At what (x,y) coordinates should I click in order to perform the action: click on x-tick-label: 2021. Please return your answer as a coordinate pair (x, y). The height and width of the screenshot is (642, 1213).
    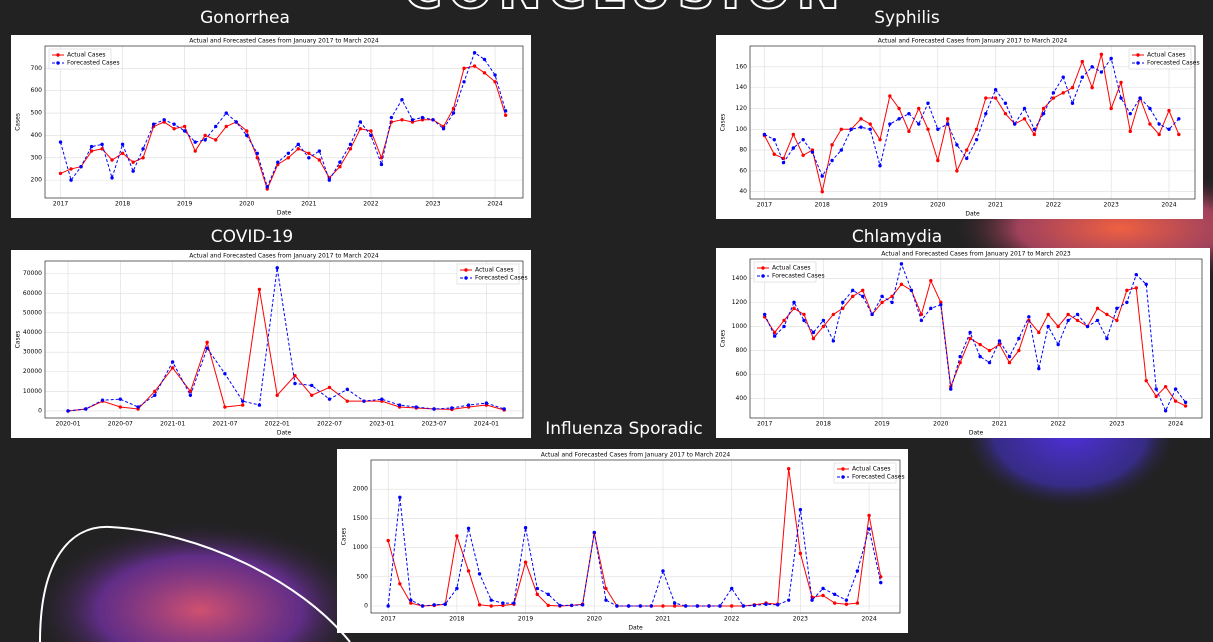
    Looking at the image, I should click on (308, 204).